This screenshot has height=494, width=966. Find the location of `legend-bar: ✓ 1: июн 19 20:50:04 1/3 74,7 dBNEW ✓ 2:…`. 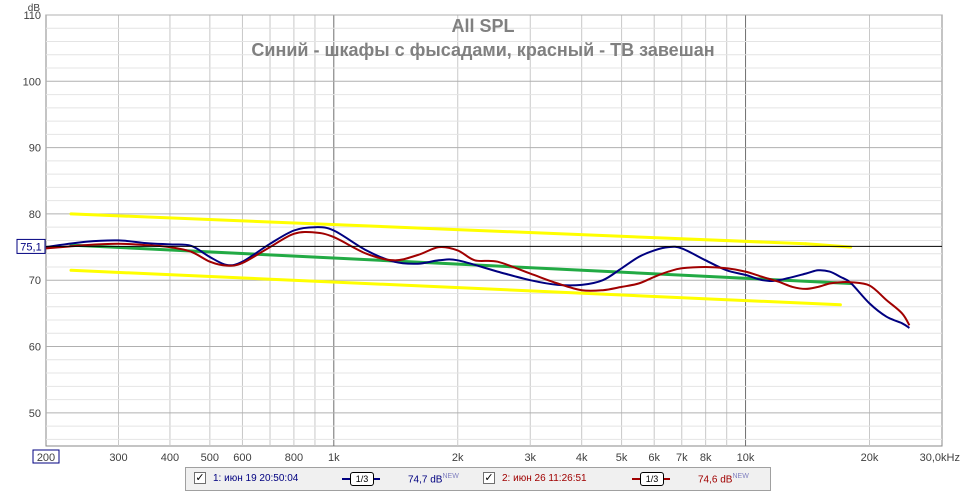

legend-bar: ✓ 1: июн 19 20:50:04 1/3 74,7 dBNEW ✓ 2:… is located at coordinates (478, 479).